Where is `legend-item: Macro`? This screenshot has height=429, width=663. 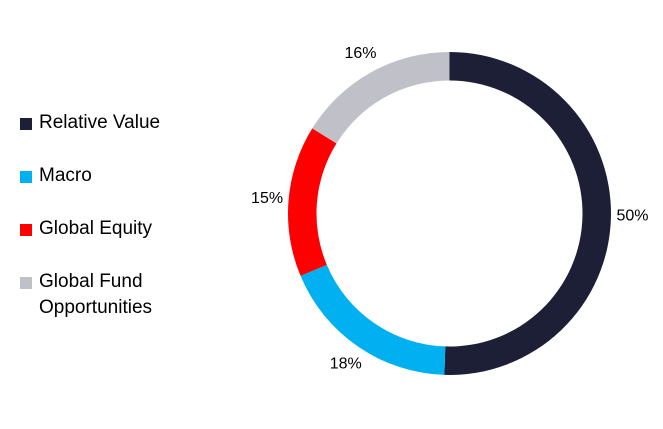 legend-item: Macro is located at coordinates (120, 176).